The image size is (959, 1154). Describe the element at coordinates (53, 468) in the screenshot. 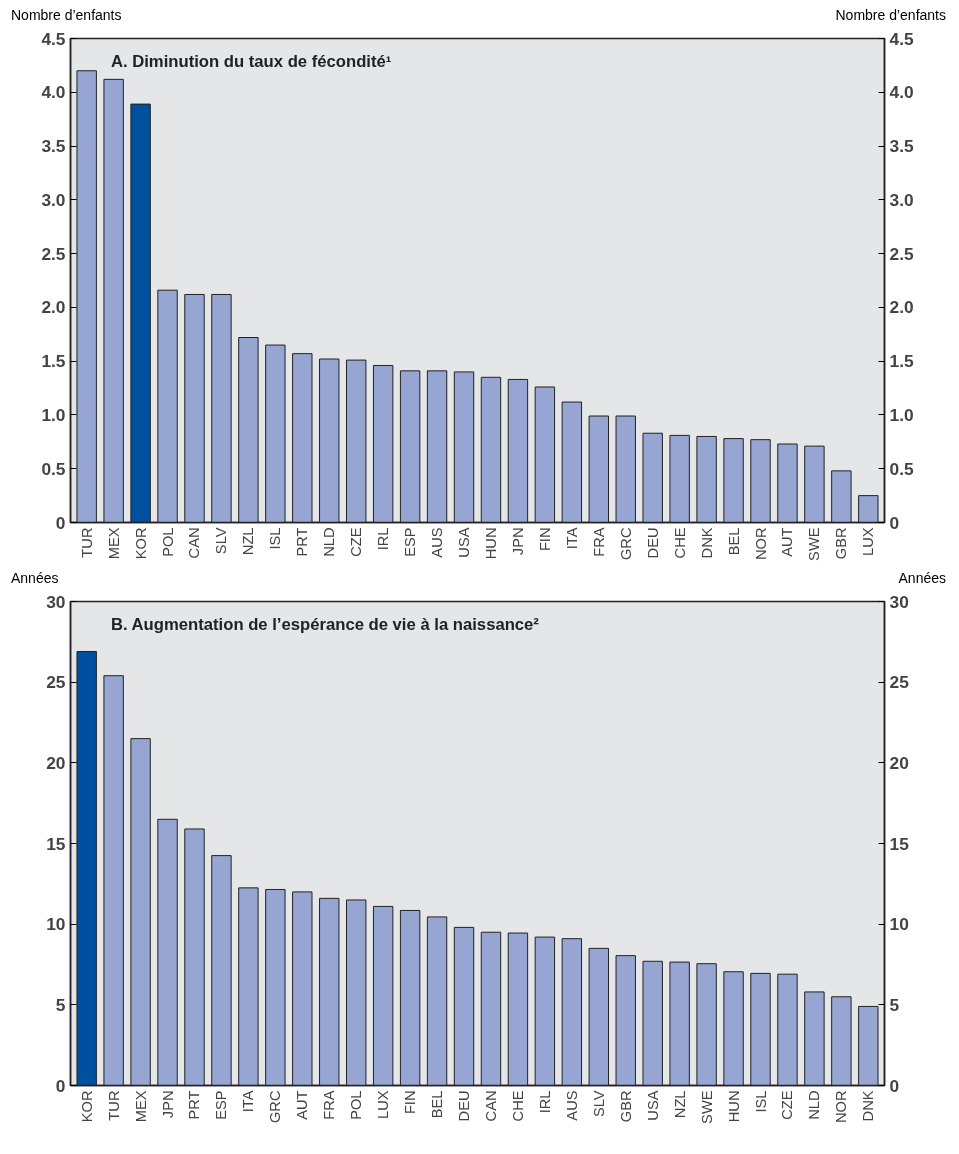

I see `y-tick-label: 0.5` at that location.